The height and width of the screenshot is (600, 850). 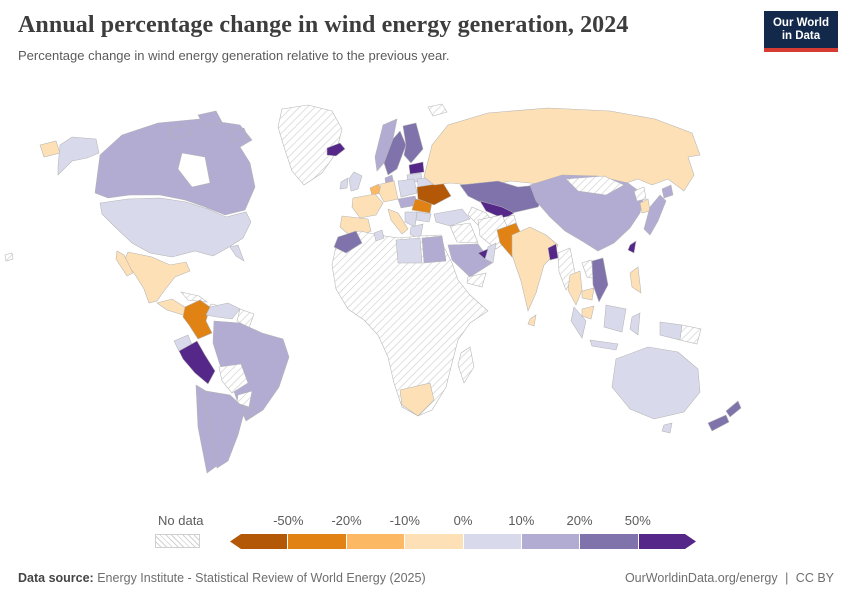 What do you see at coordinates (197, 319) in the screenshot?
I see `country-colombia` at bounding box center [197, 319].